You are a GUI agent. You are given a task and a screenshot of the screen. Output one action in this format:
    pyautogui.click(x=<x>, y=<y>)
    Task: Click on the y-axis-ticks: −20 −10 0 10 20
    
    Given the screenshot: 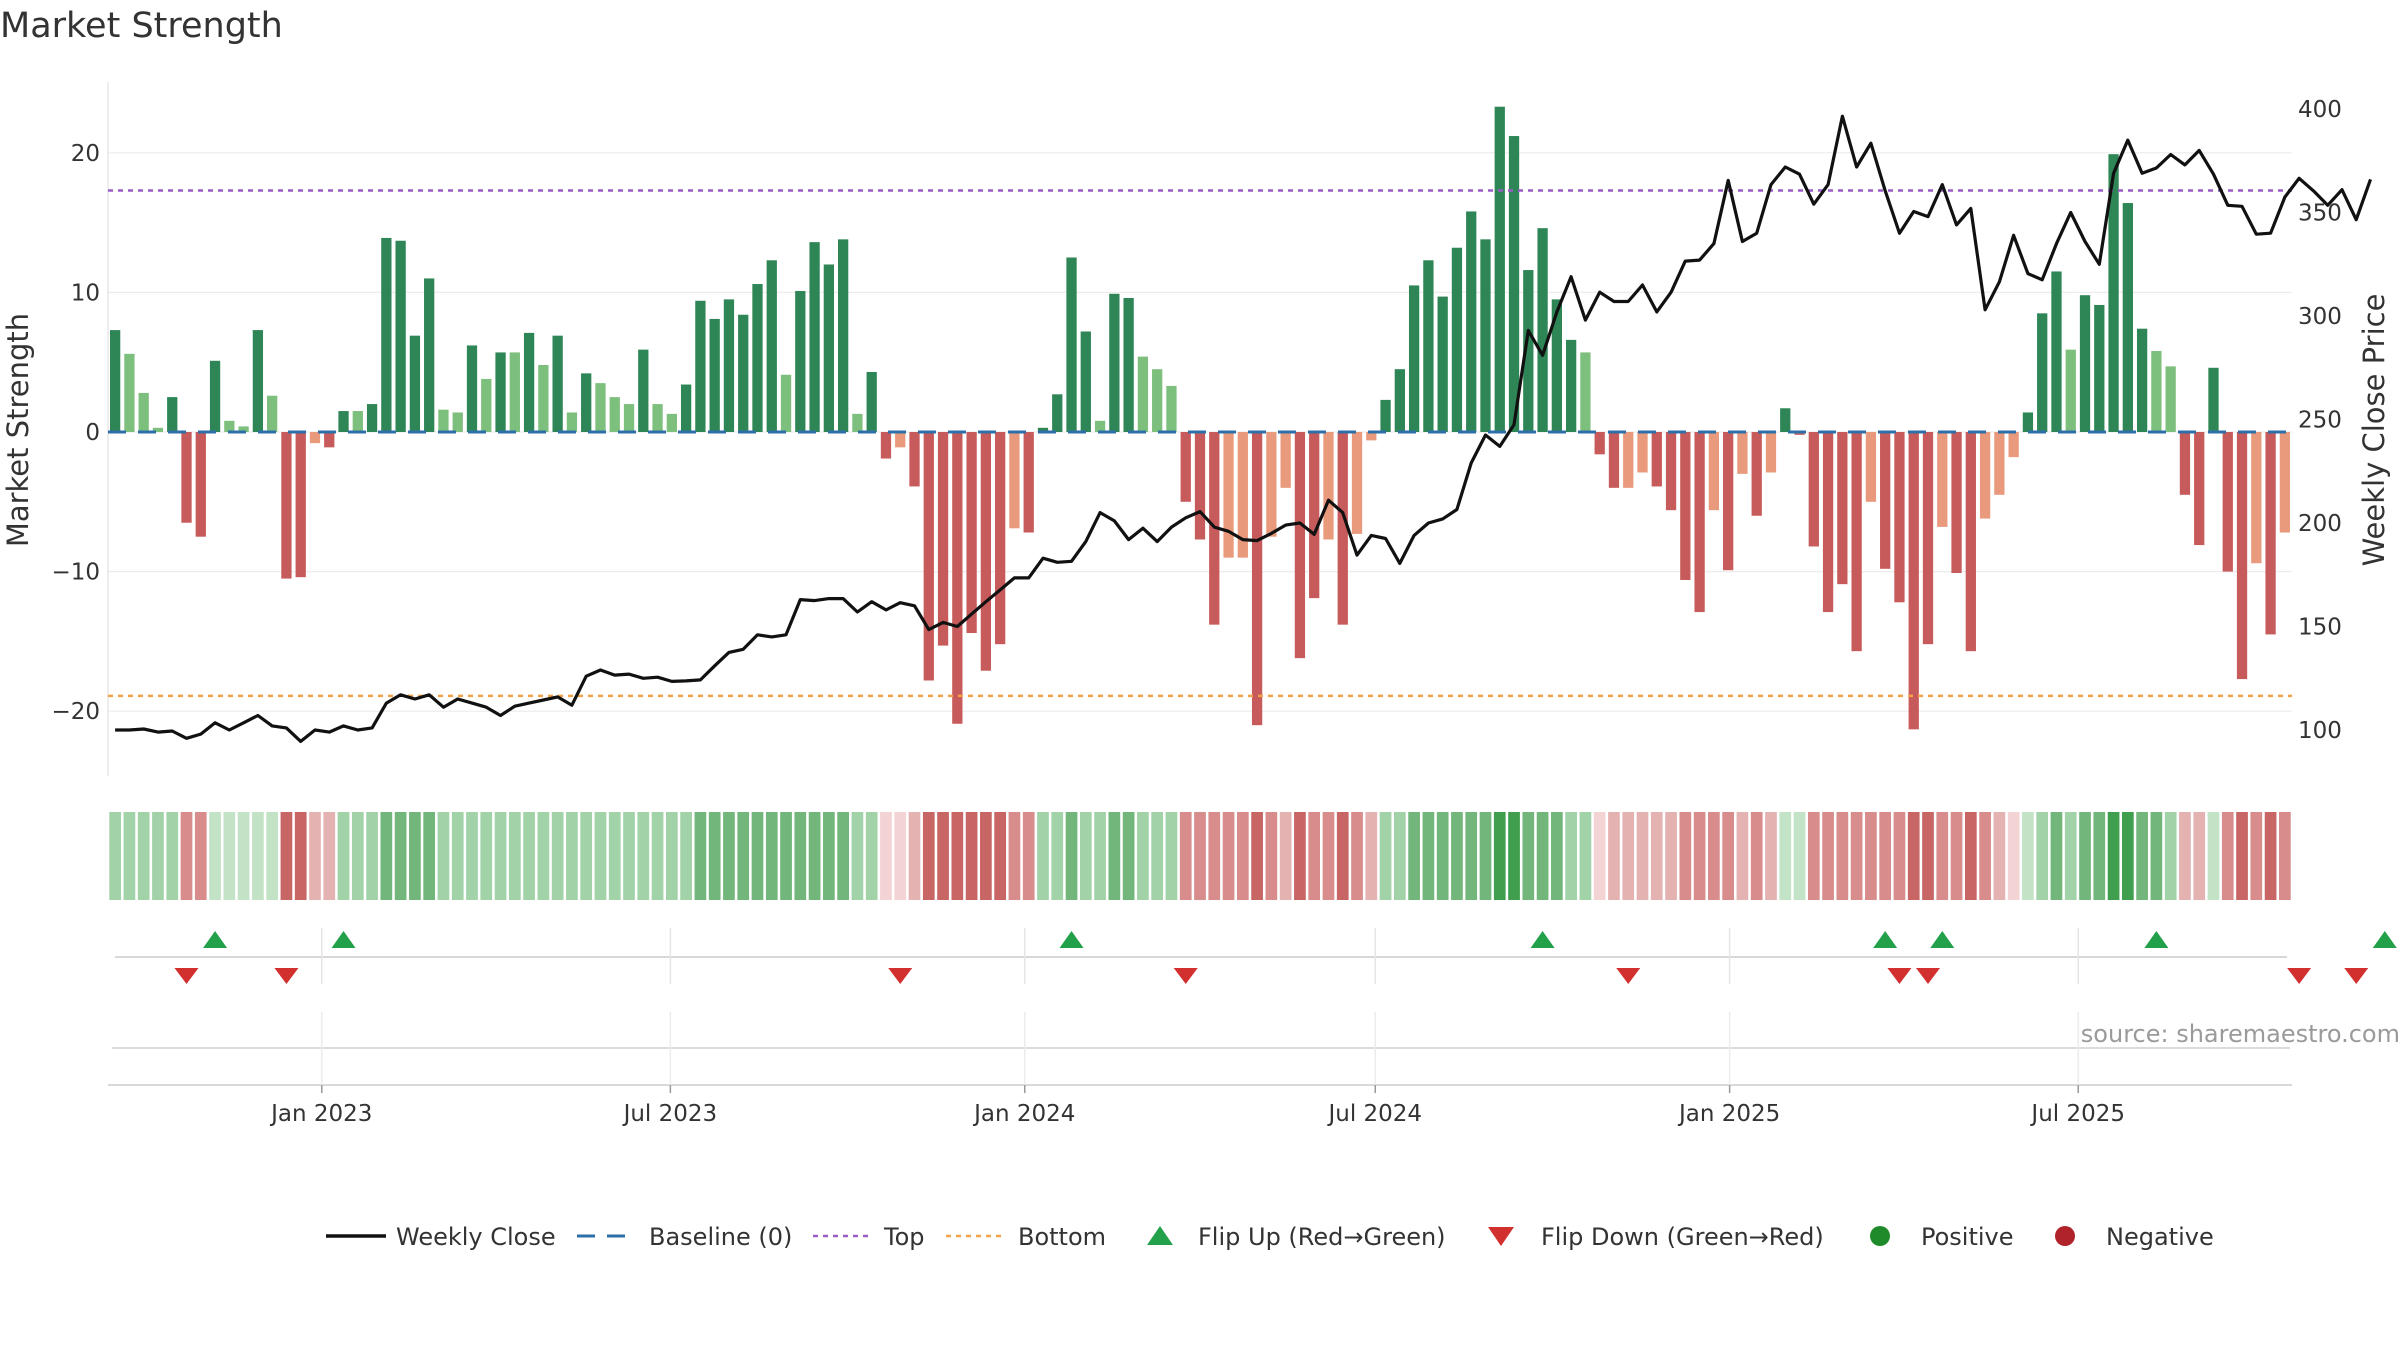 What is the action you would take?
    pyautogui.click(x=75, y=433)
    